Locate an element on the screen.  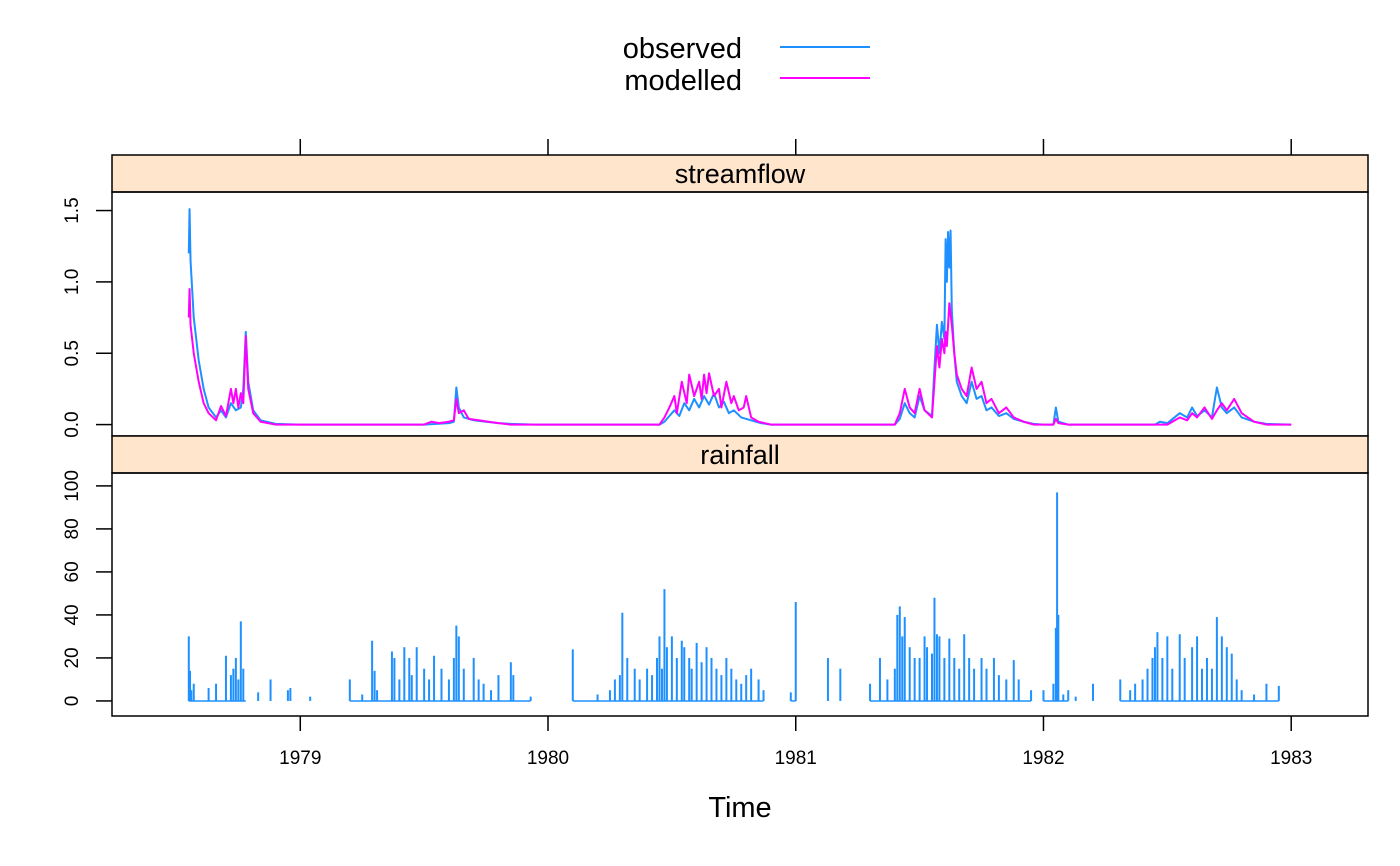
strip-label-streamflow: streamflow is located at coordinates (740, 174).